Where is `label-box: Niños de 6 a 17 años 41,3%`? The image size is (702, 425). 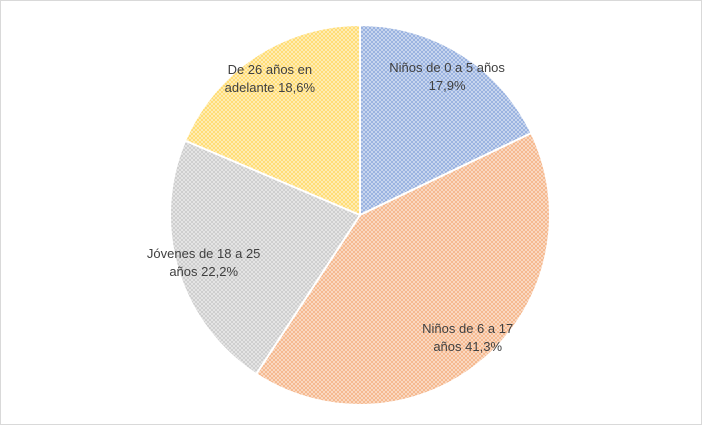
label-box: Niños de 6 a 17 años 41,3% is located at coordinates (468, 338).